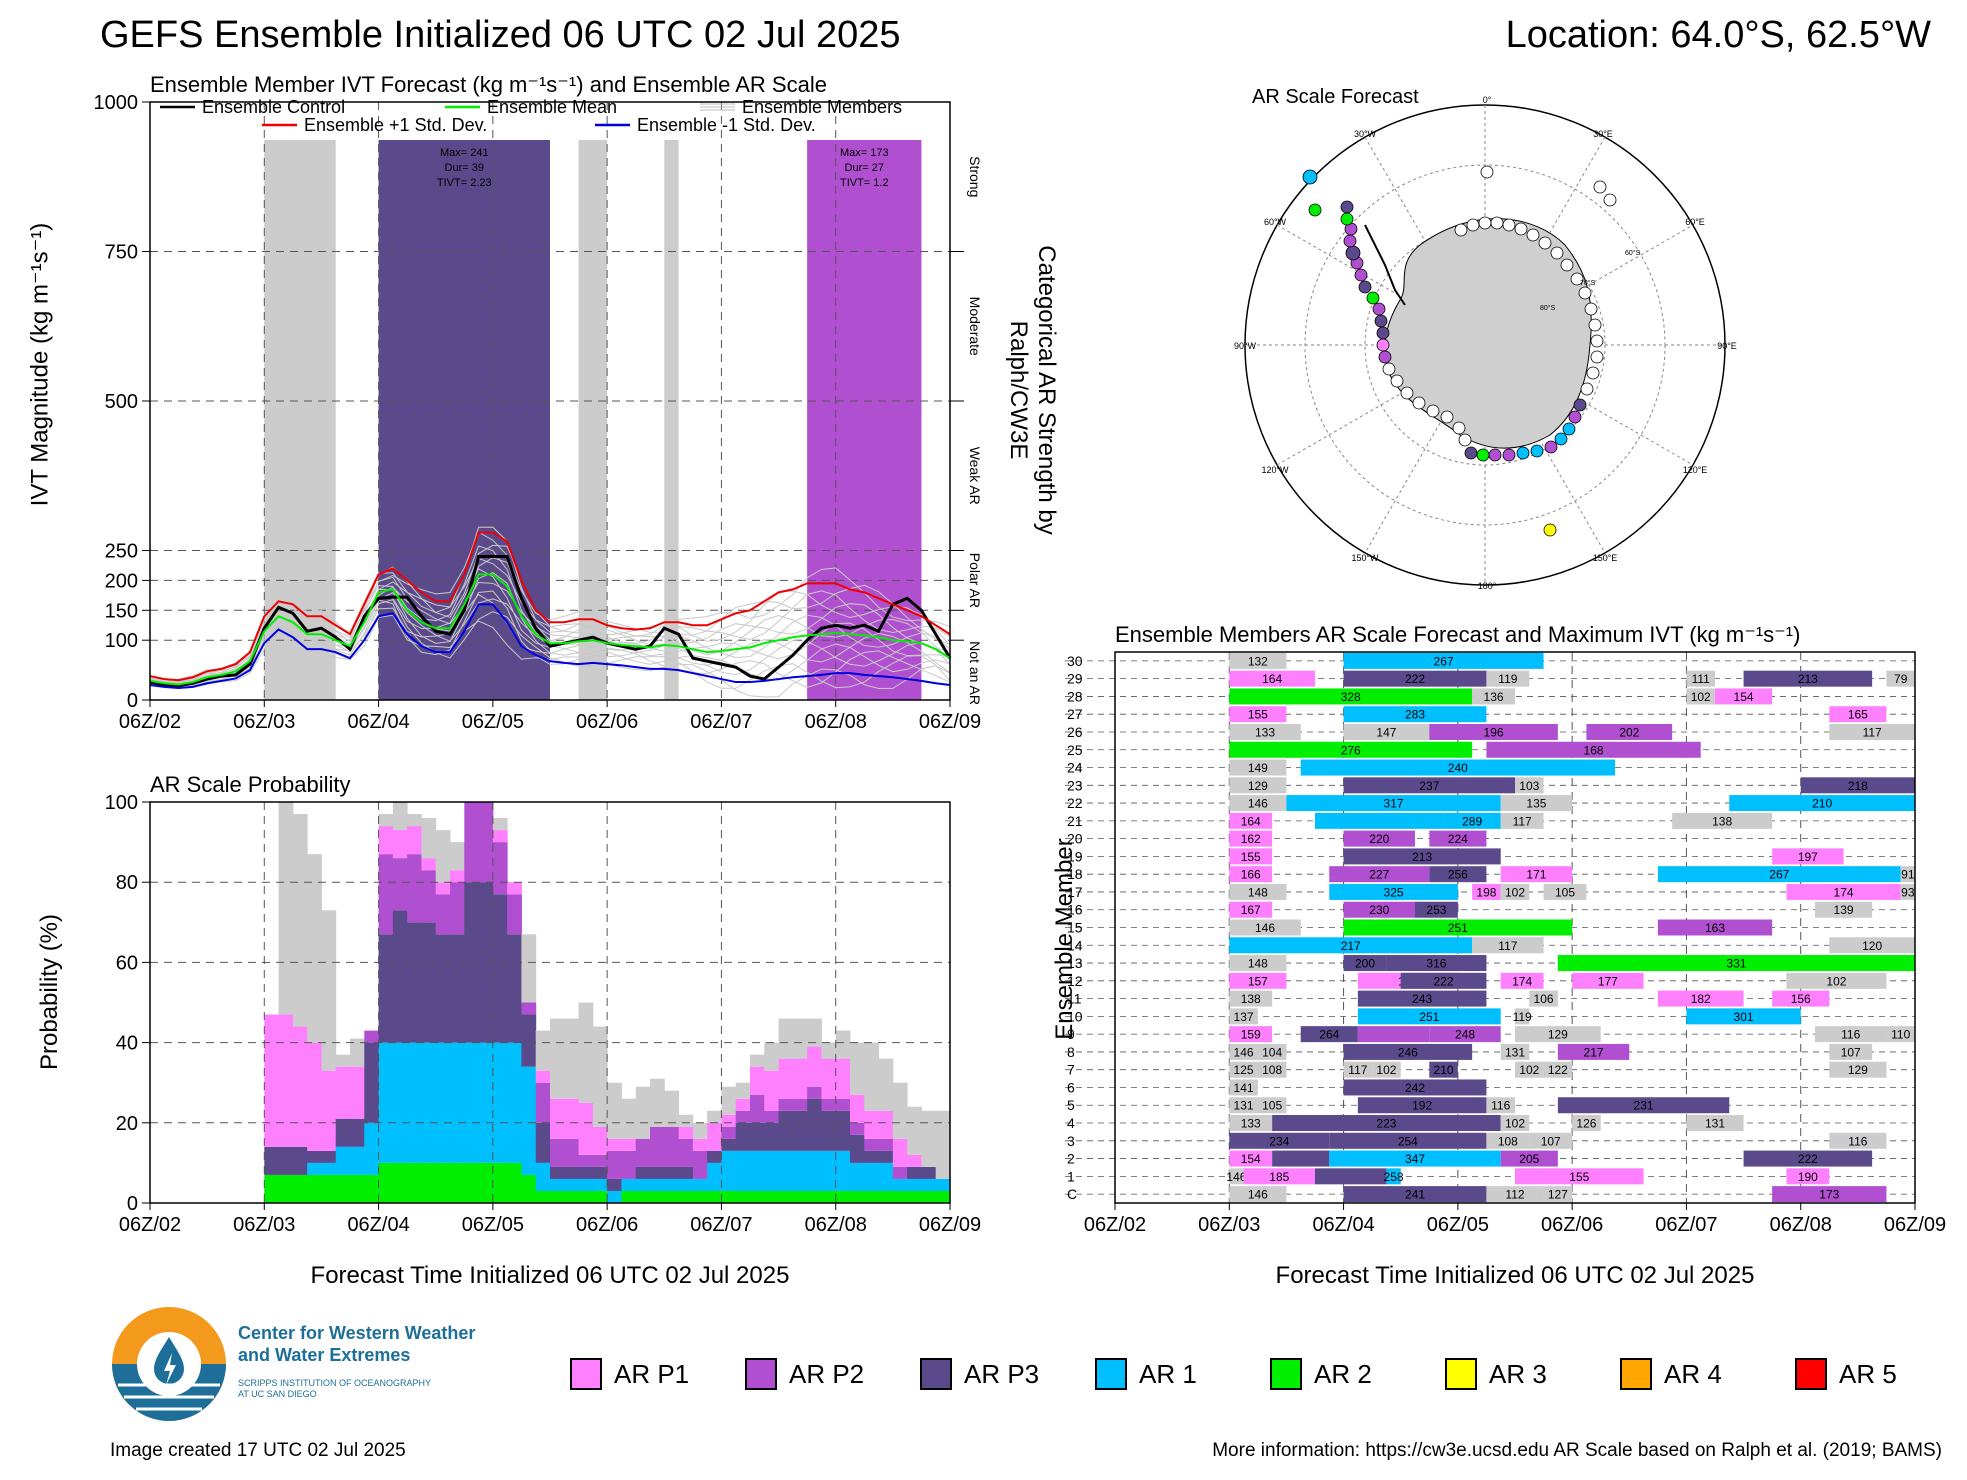 Image resolution: width=1967 pixels, height=1480 pixels. What do you see at coordinates (1075, 892) in the screenshot?
I see `matrix-row-label: 17` at bounding box center [1075, 892].